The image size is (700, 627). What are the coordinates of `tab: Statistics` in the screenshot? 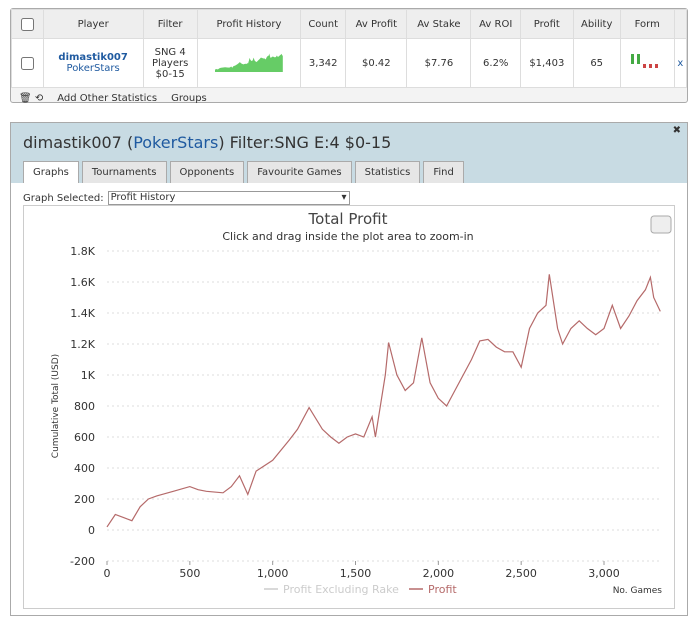 It's located at (387, 172).